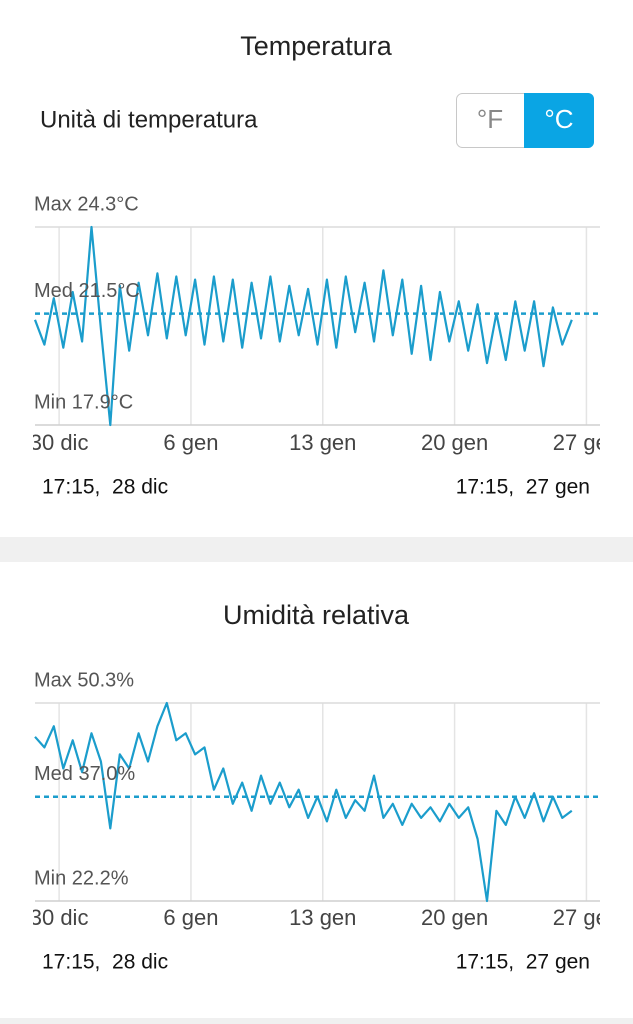 Image resolution: width=633 pixels, height=1024 pixels. I want to click on toggle-option: °C, so click(558, 119).